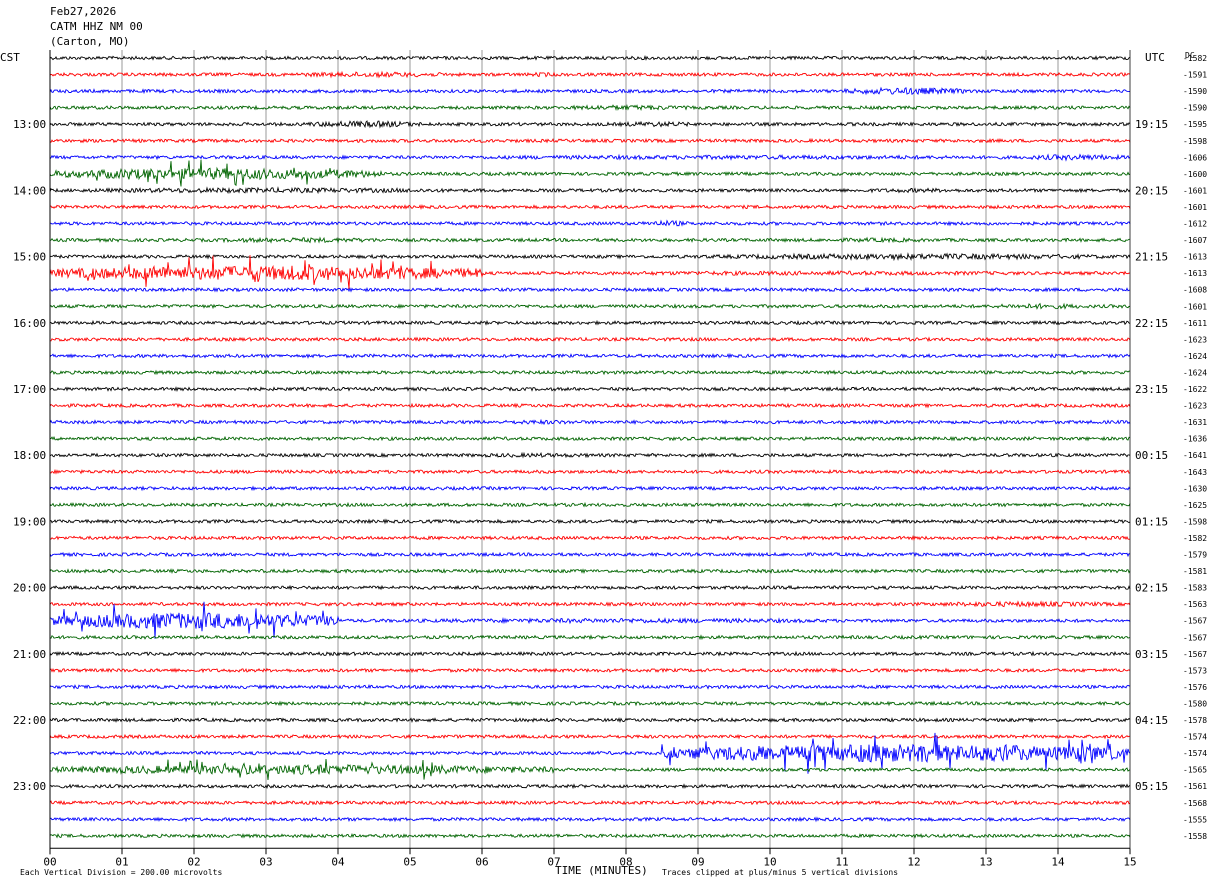 This screenshot has height=886, width=1210. What do you see at coordinates (29, 654) in the screenshot?
I see `left-hour-label: 21:00` at bounding box center [29, 654].